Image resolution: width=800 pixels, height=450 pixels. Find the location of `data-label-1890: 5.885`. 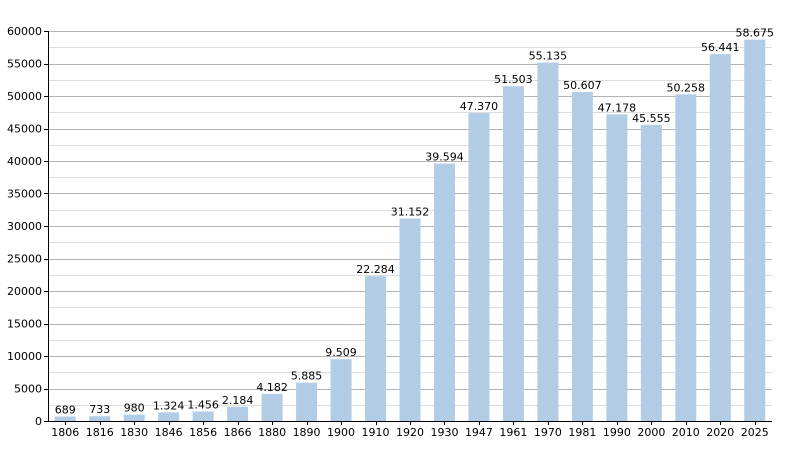

data-label-1890: 5.885 is located at coordinates (307, 376).